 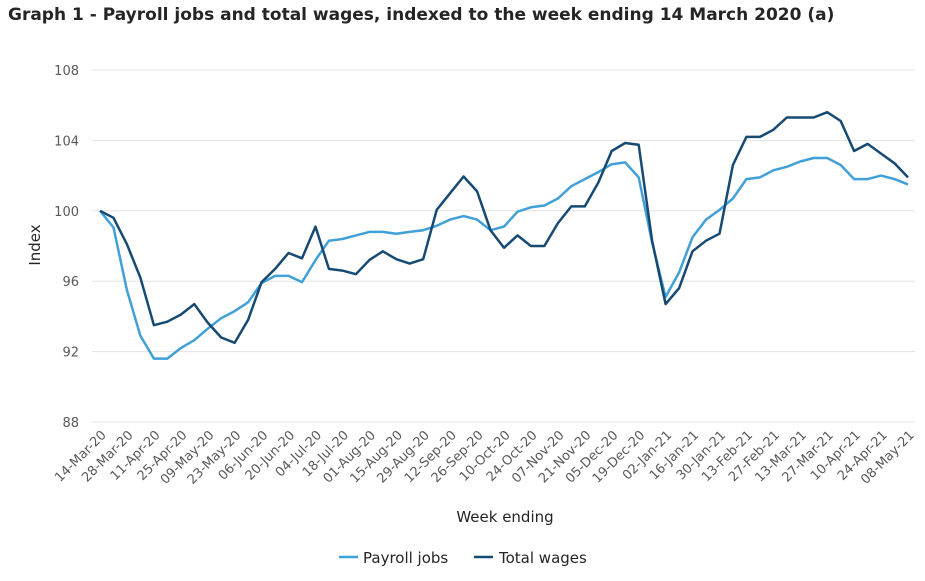 What do you see at coordinates (35, 244) in the screenshot?
I see `y-axis-label: Index` at bounding box center [35, 244].